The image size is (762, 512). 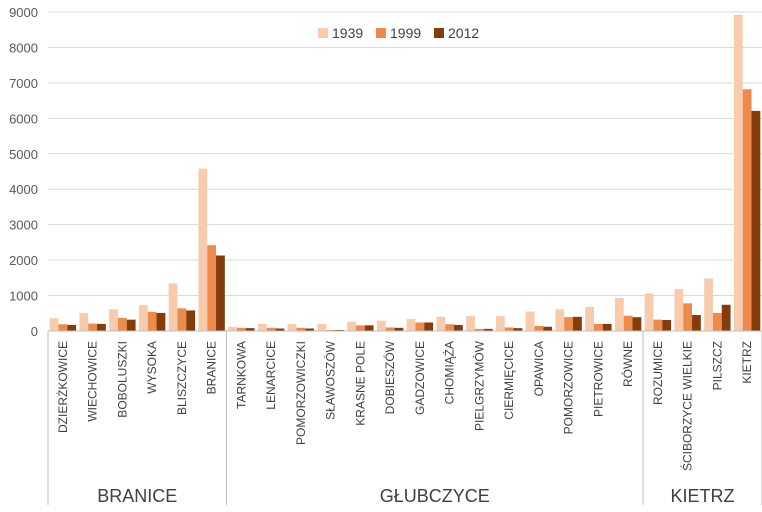 I want to click on x-tick-label: CIERMIĘCICE, so click(x=509, y=380).